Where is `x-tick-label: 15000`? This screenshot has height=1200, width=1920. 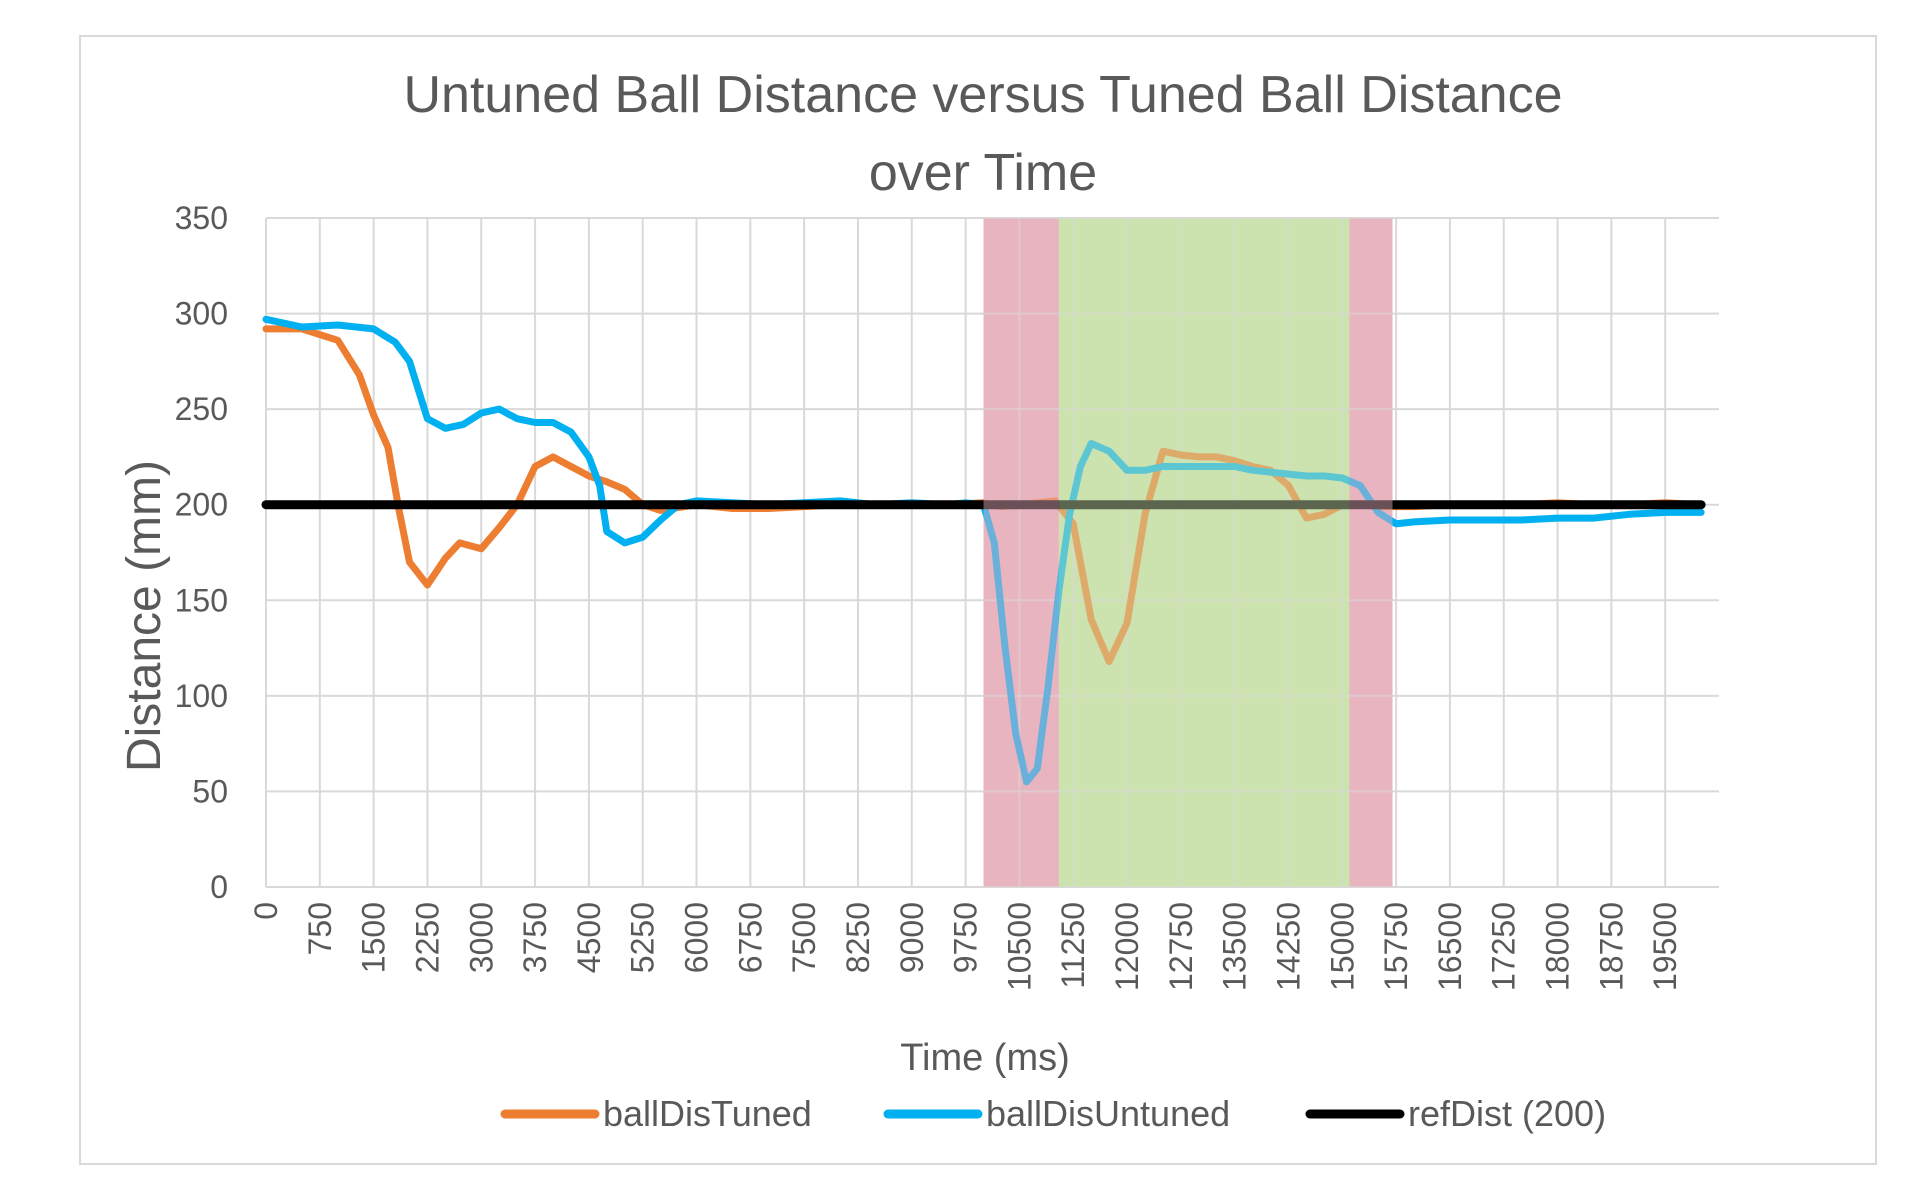
x-tick-label: 15000 is located at coordinates (1342, 946).